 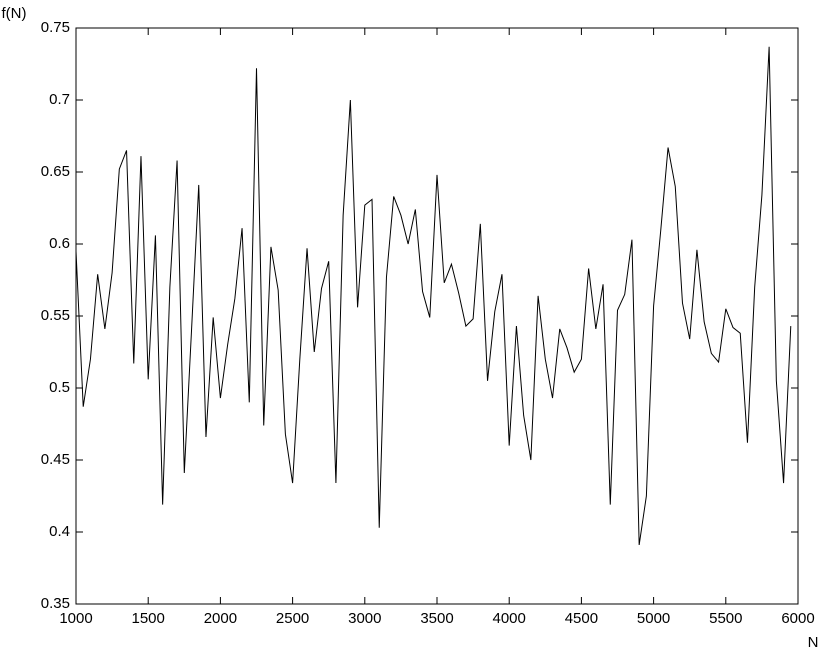 I want to click on x-axis-label: N, so click(x=813, y=642).